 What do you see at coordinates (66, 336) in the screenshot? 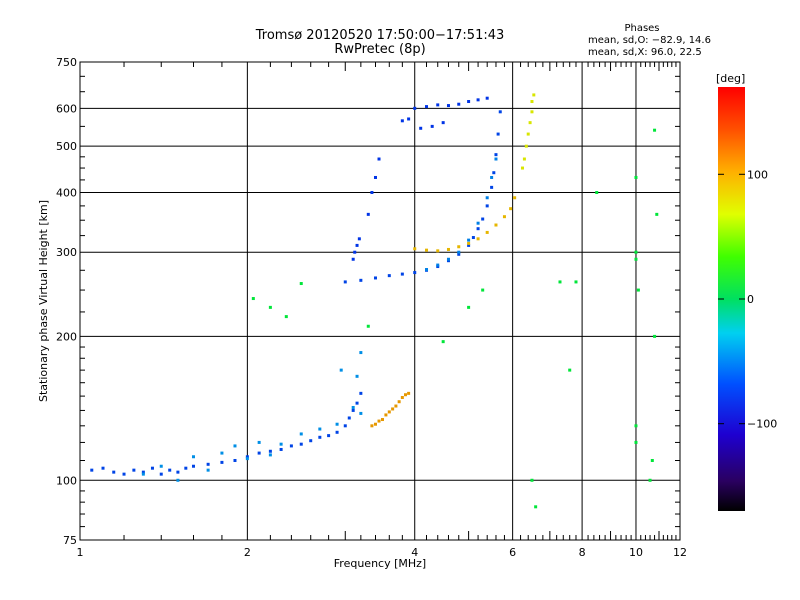
I see `y-tick-label: 200` at bounding box center [66, 336].